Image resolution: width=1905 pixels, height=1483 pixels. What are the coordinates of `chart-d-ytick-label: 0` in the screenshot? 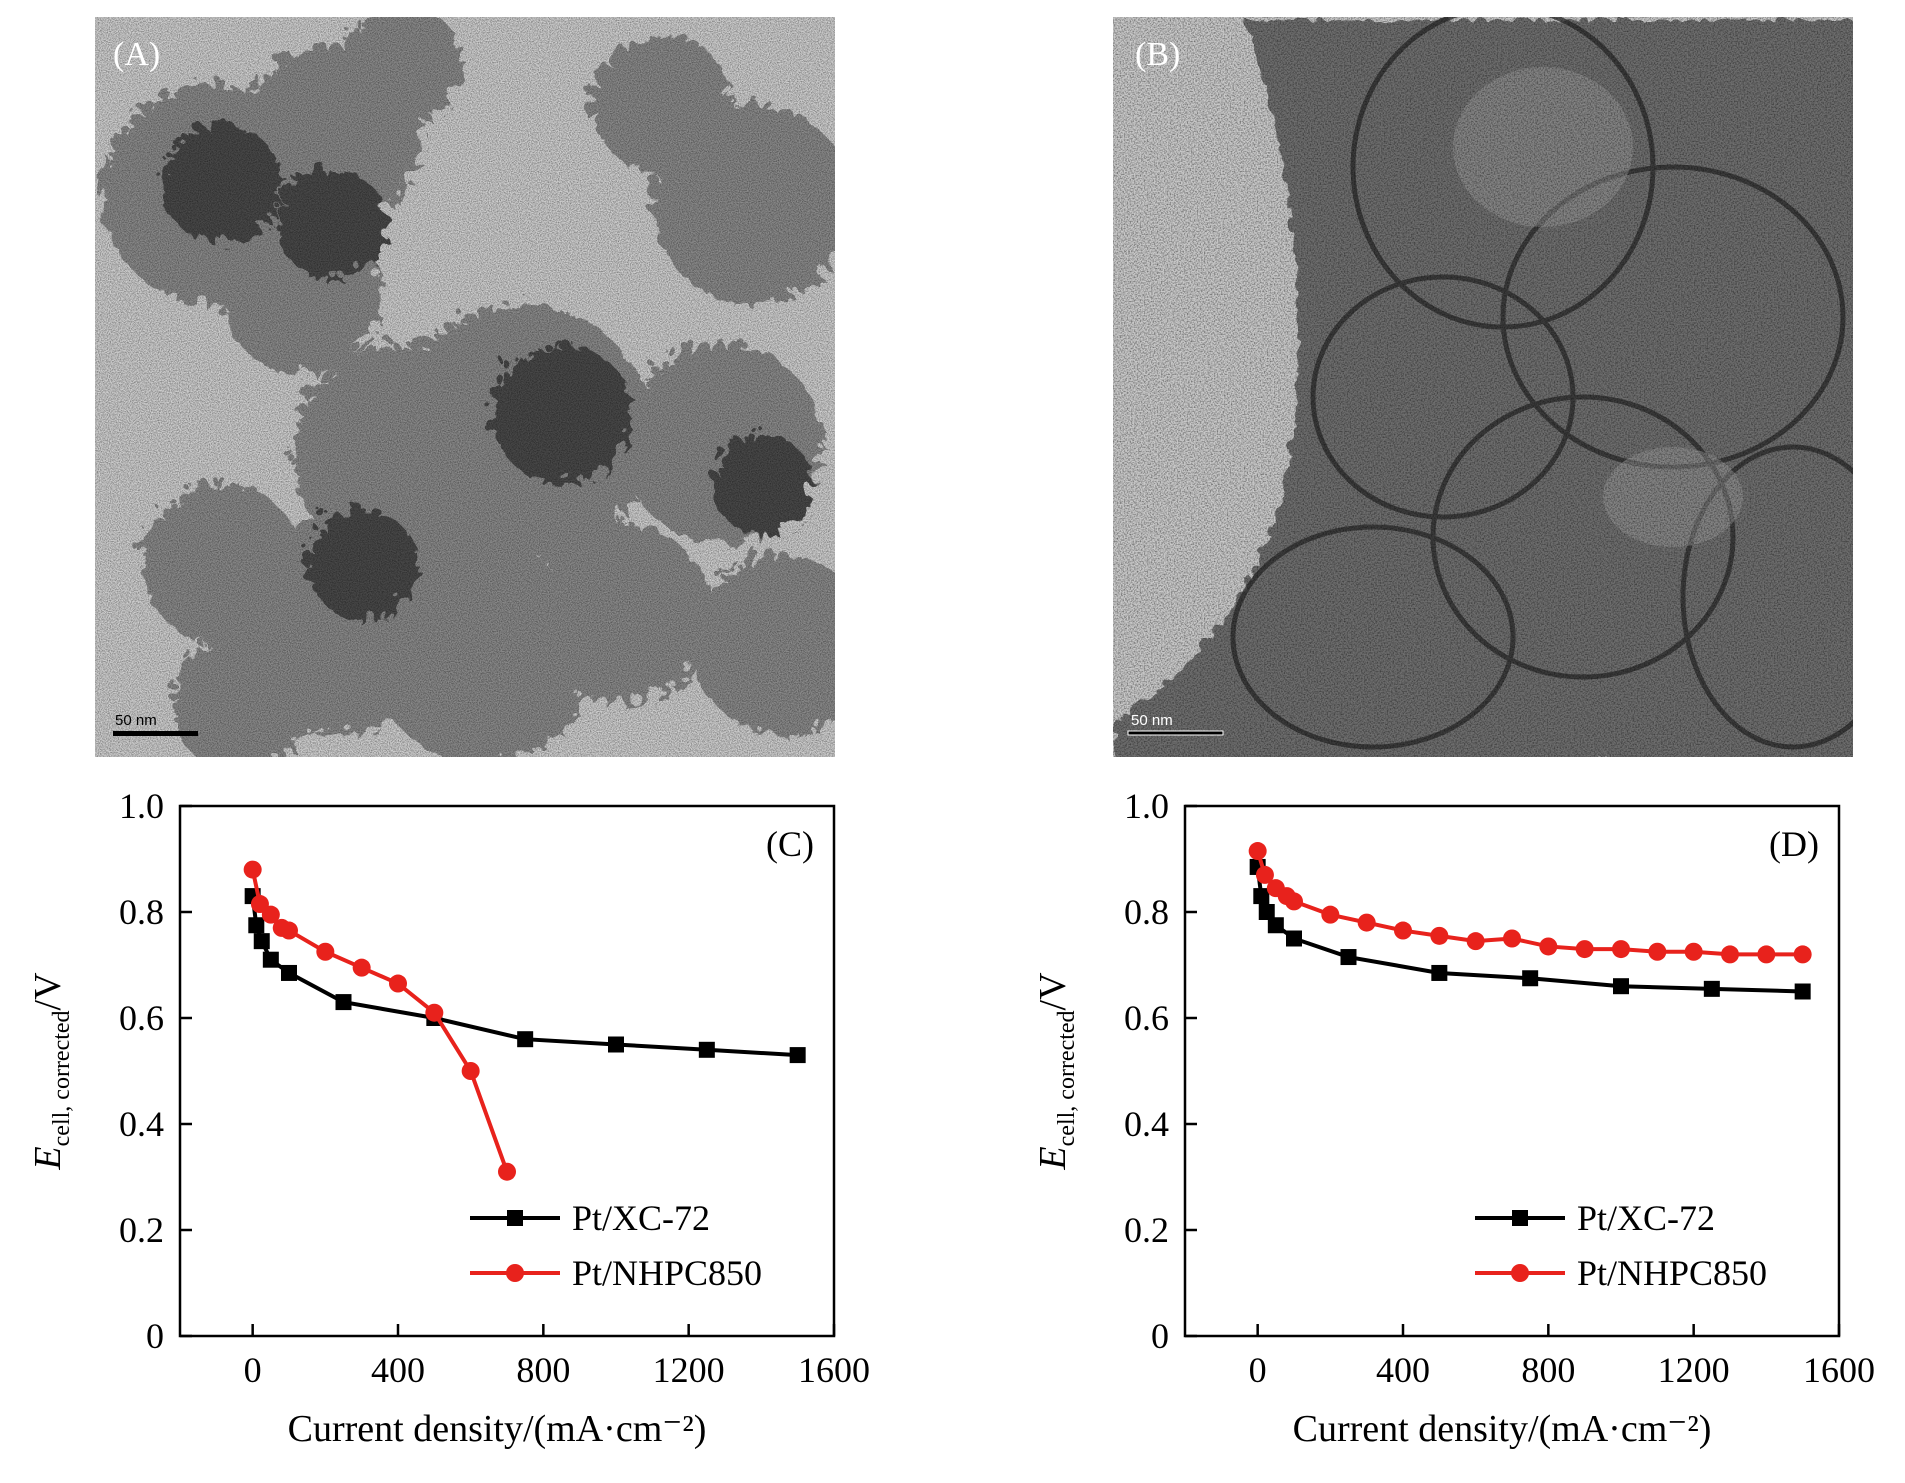 It's located at (1160, 1336).